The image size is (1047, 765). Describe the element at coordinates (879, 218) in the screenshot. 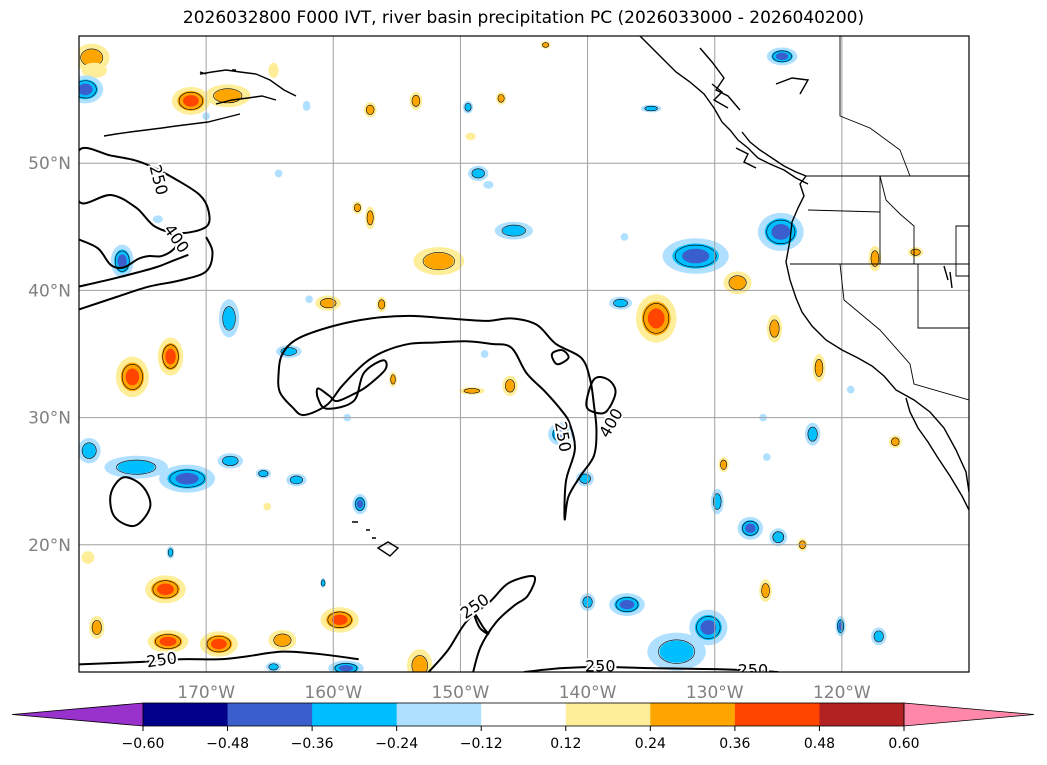

I see `state-borders` at that location.